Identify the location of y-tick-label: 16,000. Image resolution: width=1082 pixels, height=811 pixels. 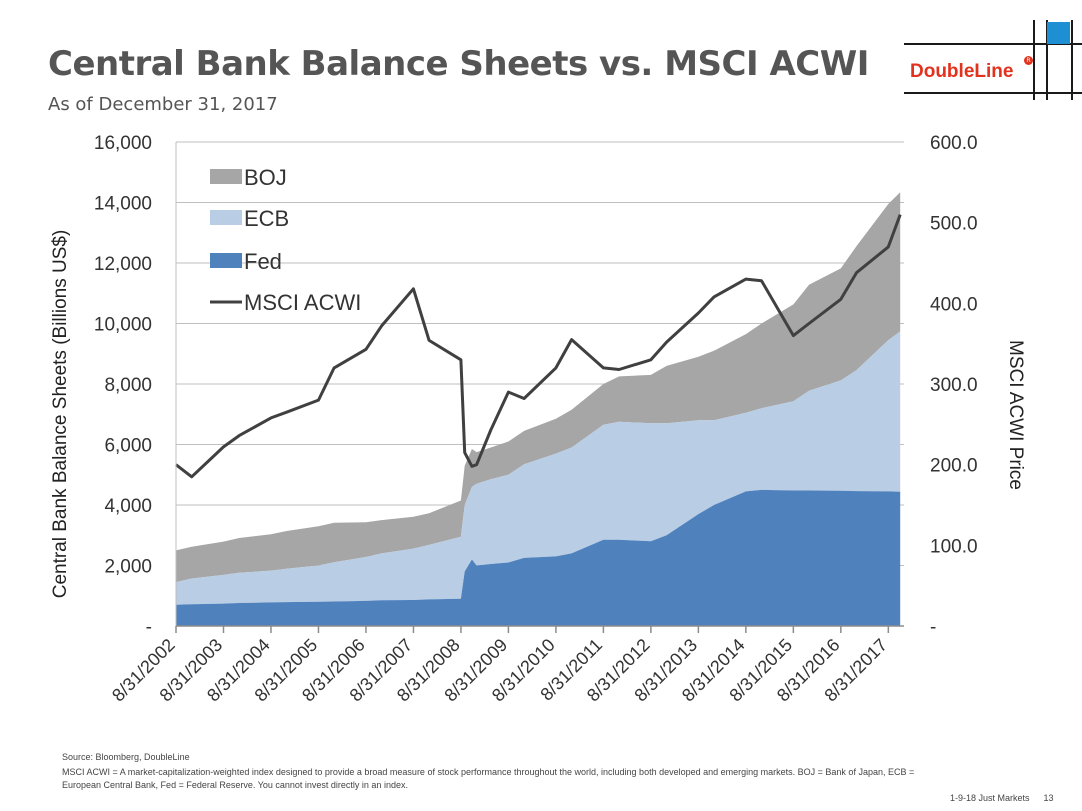
(123, 143).